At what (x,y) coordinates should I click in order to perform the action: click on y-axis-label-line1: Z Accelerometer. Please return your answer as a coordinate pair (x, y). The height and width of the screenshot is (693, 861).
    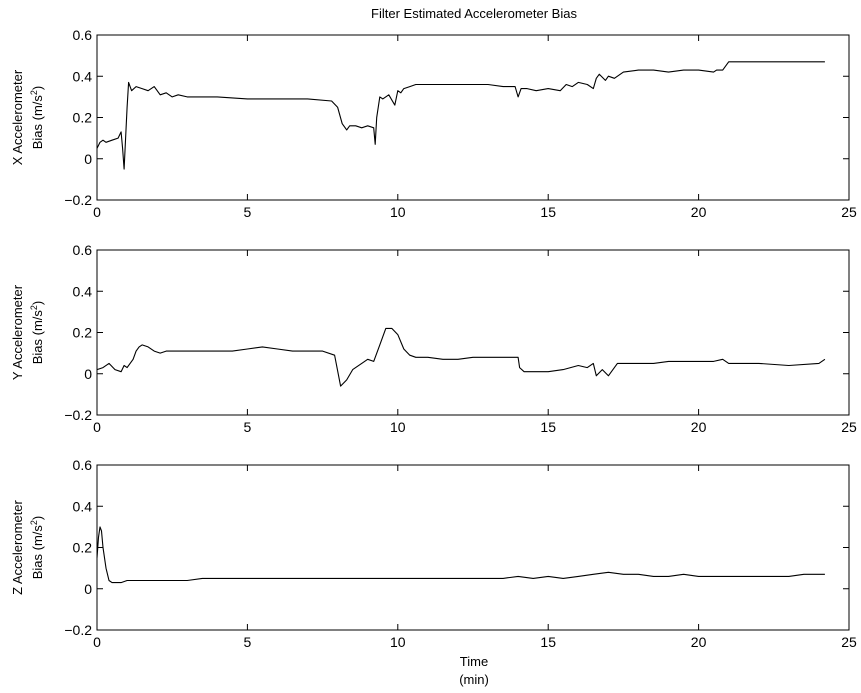
    Looking at the image, I should click on (17, 547).